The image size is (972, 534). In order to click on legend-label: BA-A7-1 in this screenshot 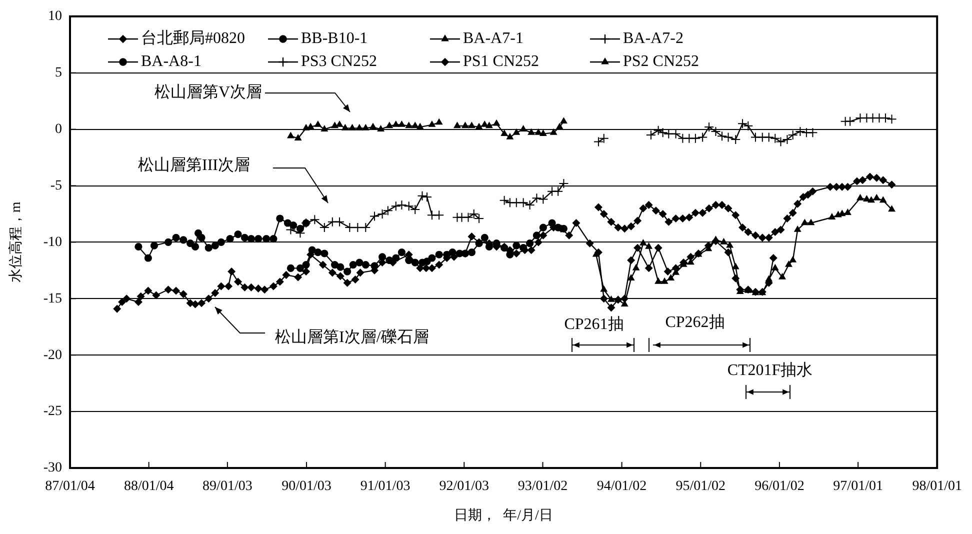, I will do `click(493, 39)`.